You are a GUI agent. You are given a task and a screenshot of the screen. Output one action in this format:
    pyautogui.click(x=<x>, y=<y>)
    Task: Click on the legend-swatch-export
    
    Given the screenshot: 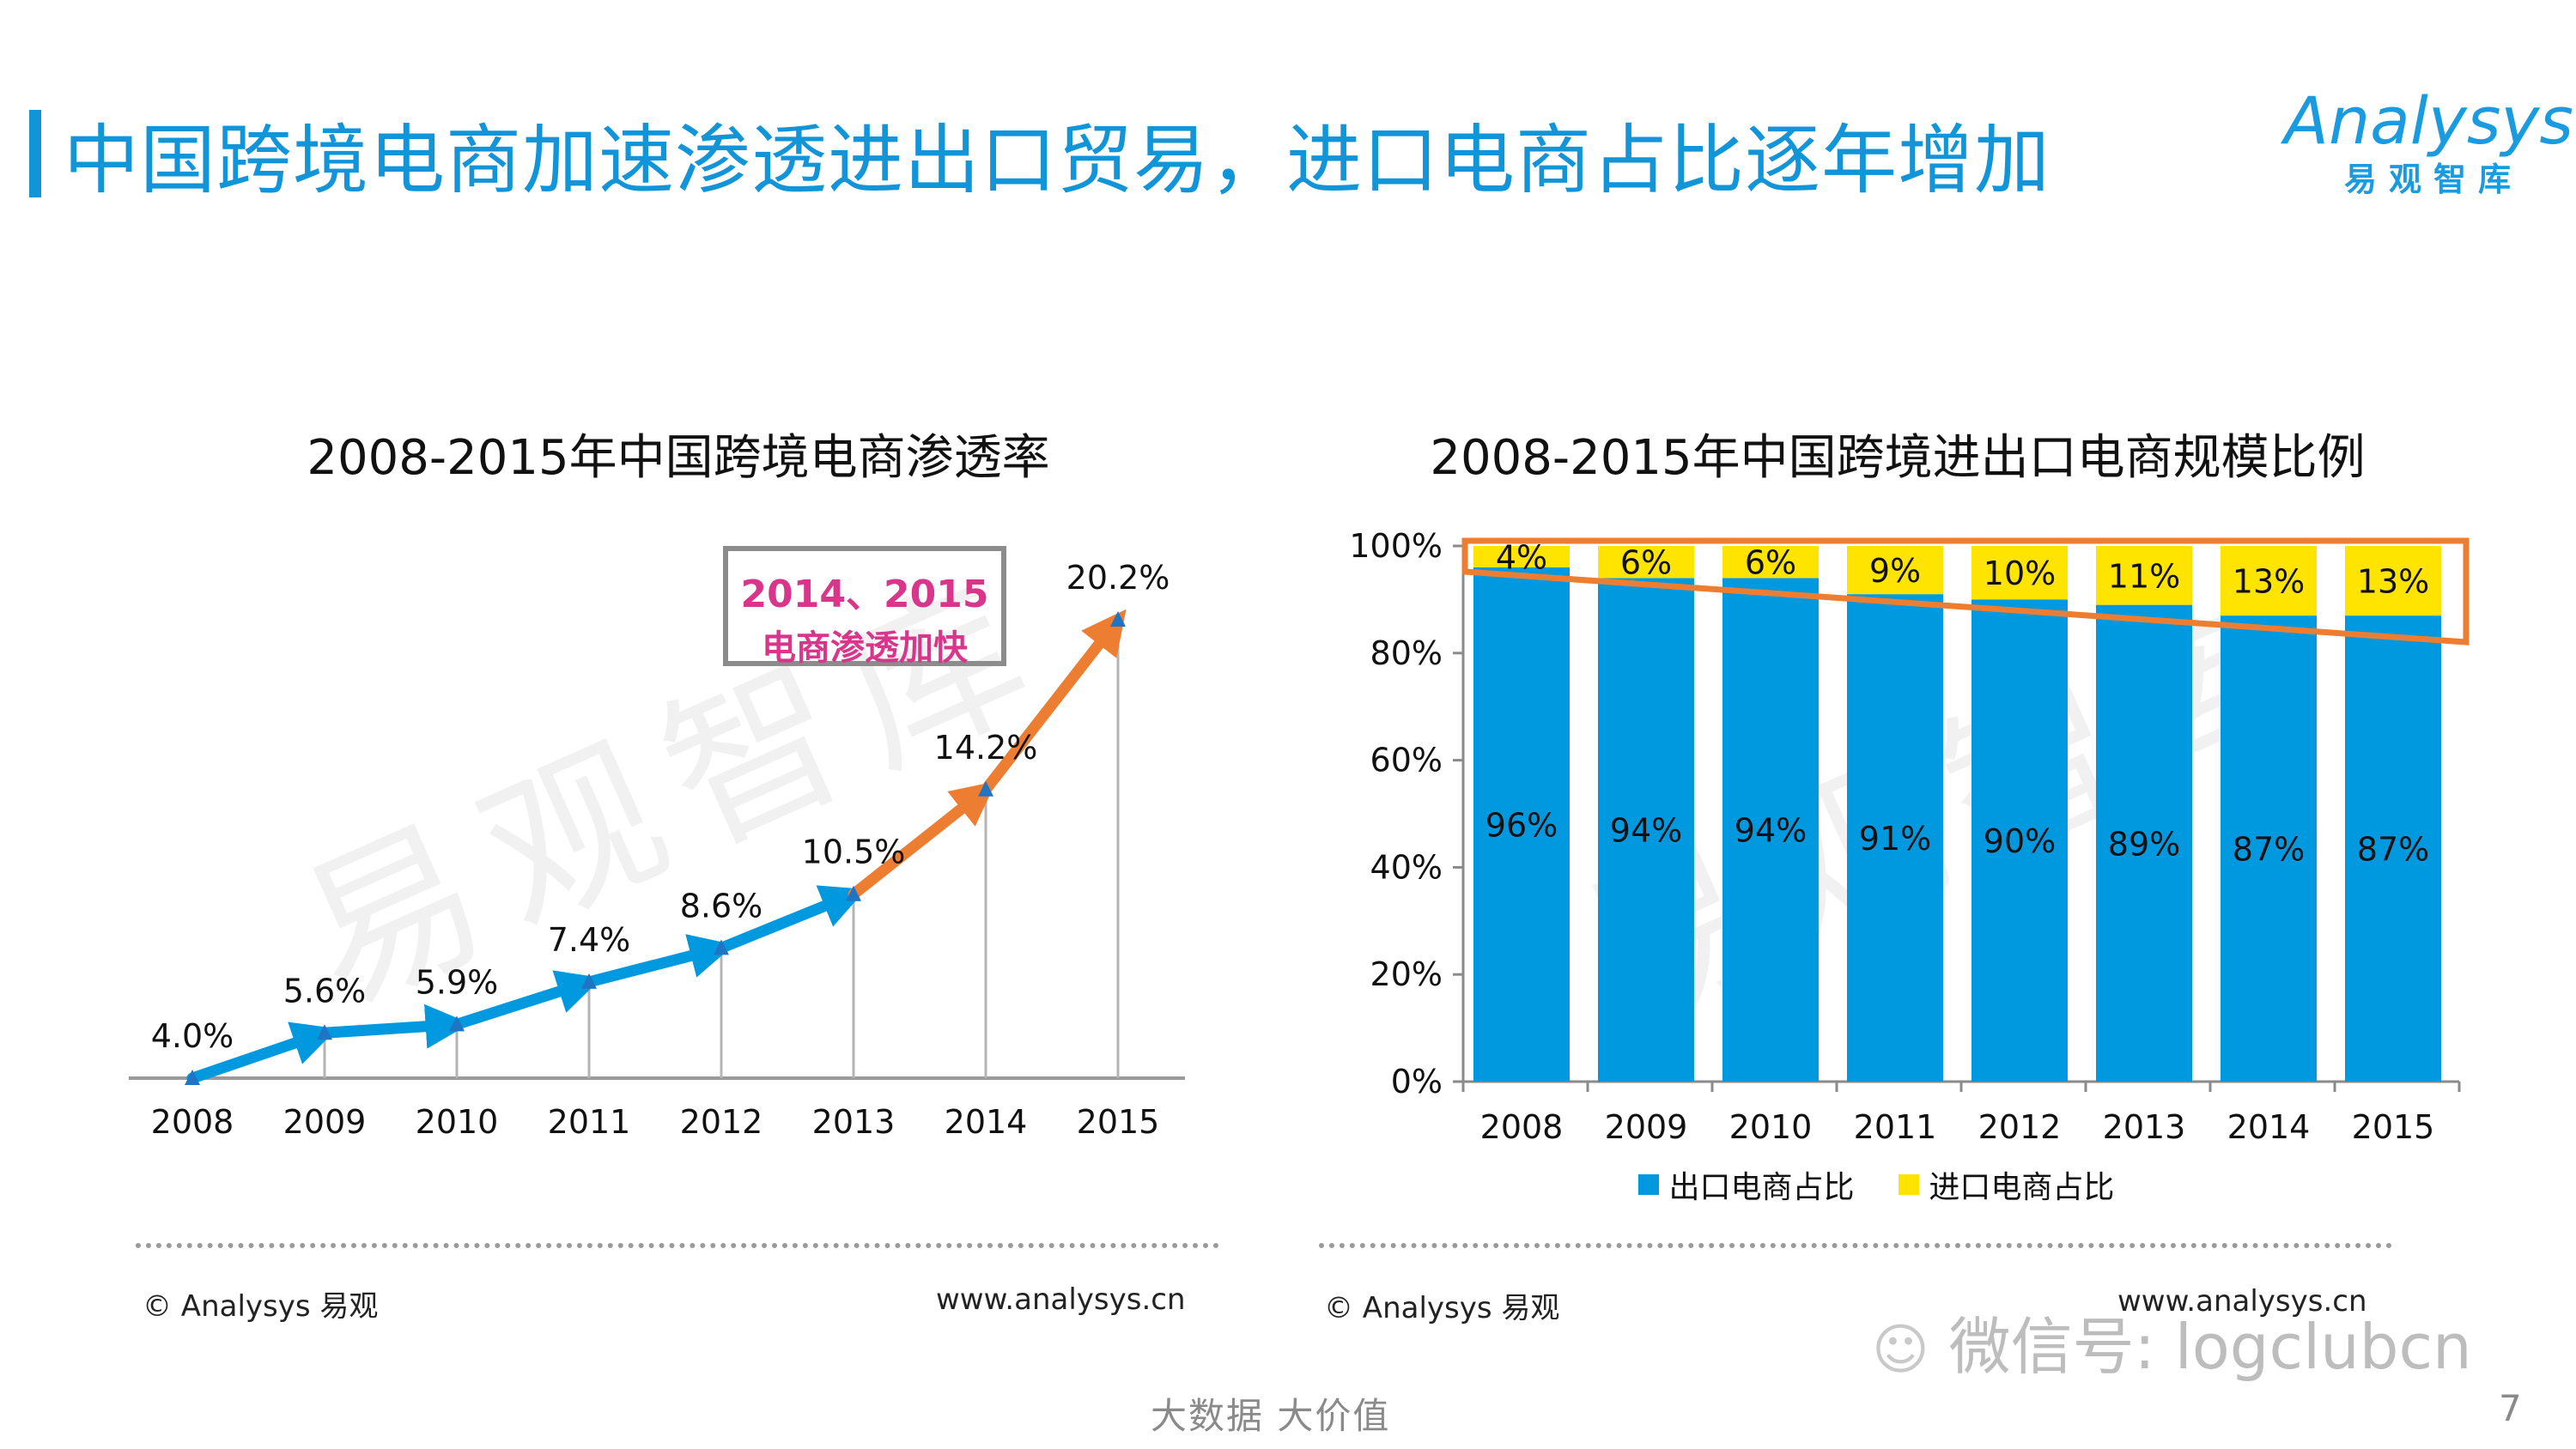 What is the action you would take?
    pyautogui.click(x=1649, y=1184)
    